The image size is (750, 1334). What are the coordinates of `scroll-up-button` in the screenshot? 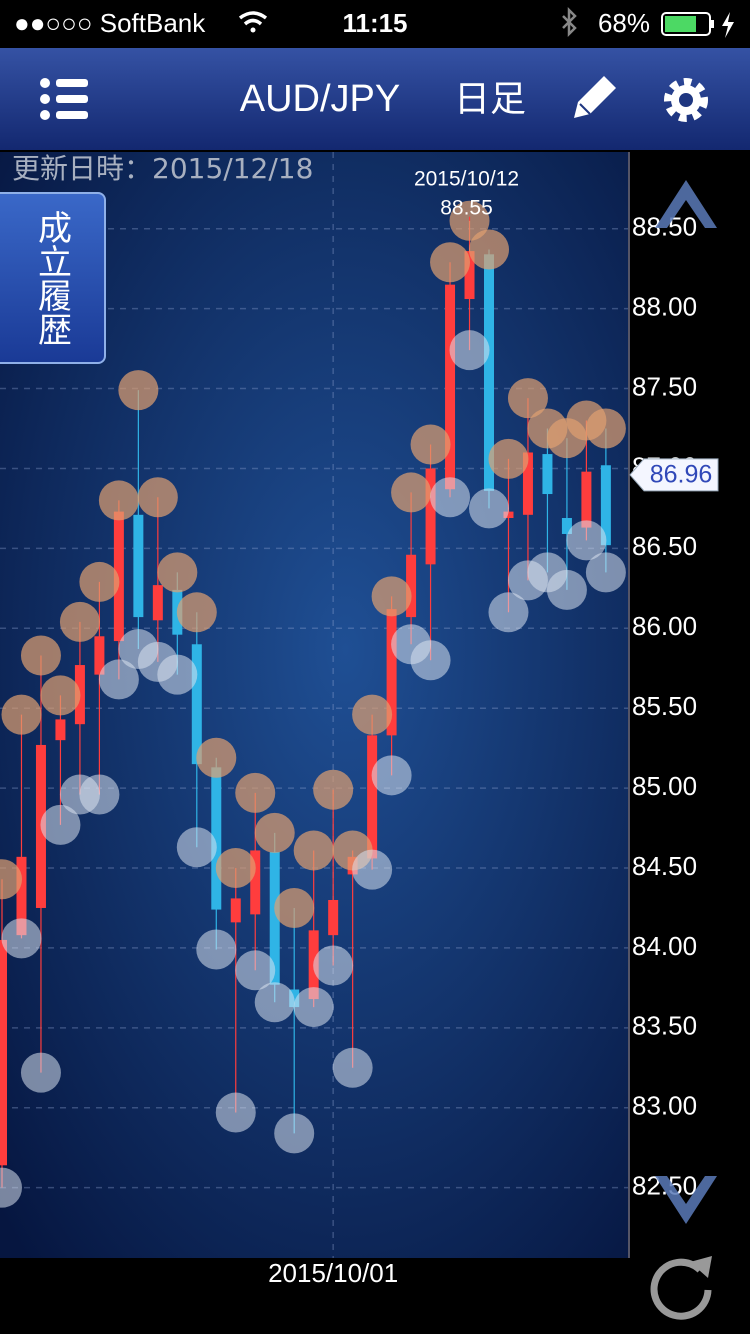 It's located at (686, 204).